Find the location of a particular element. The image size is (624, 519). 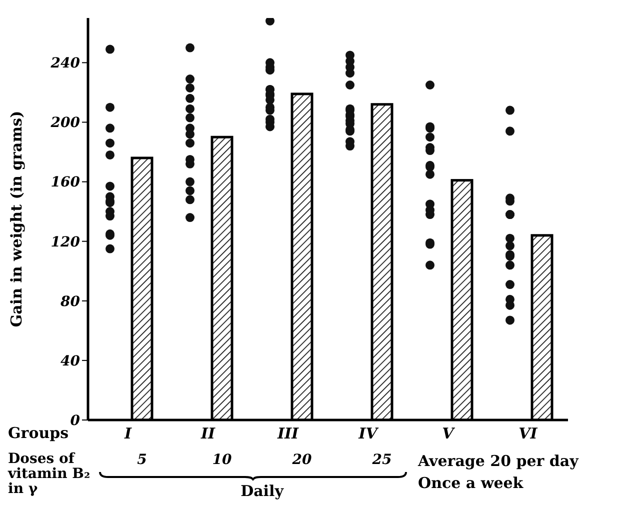

text: 20 is located at coordinates (302, 460).